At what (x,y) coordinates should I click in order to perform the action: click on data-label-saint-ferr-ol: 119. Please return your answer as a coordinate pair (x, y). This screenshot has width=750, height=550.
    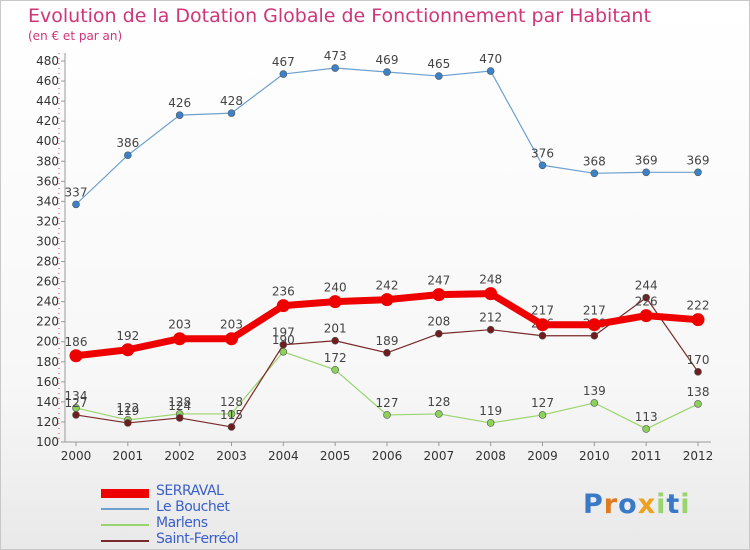
    Looking at the image, I should click on (127, 411).